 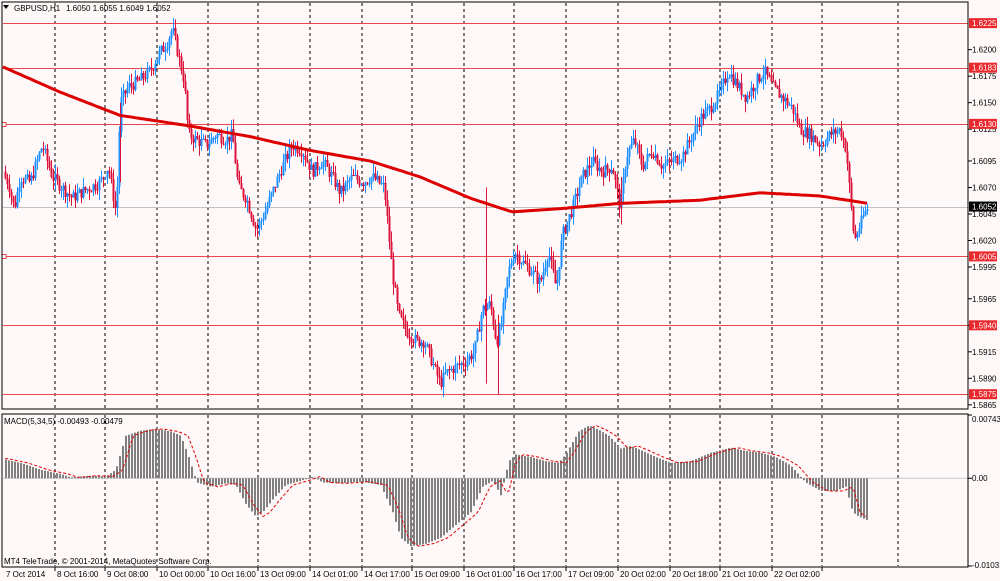 I want to click on time-tick-label: 10 Oct 16:00, so click(x=233, y=574).